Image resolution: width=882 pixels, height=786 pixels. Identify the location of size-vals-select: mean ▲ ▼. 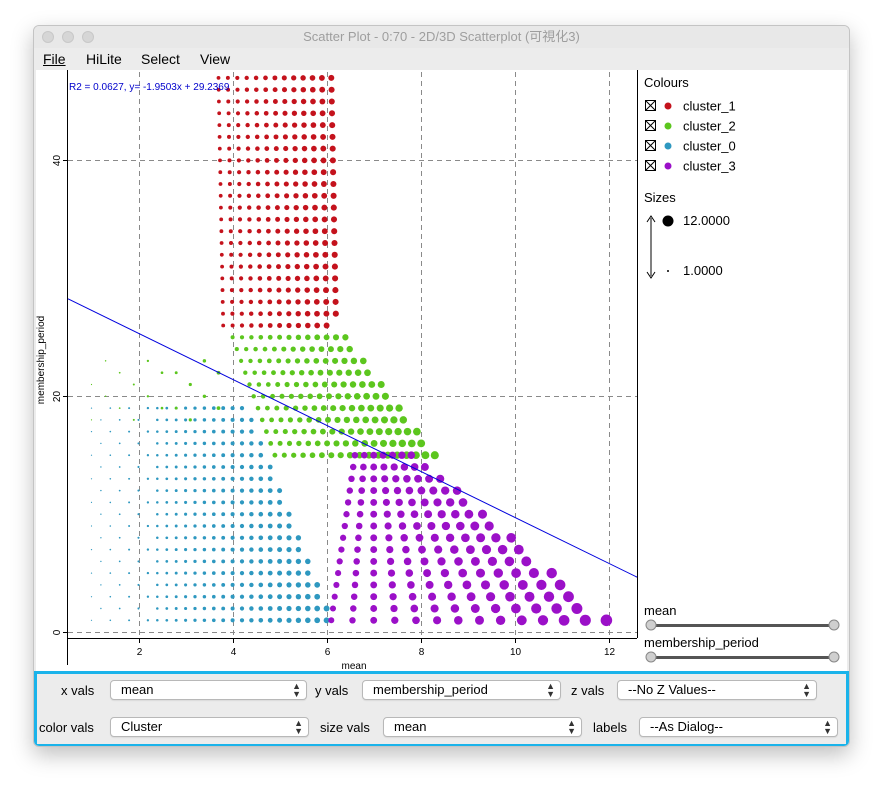
(482, 727).